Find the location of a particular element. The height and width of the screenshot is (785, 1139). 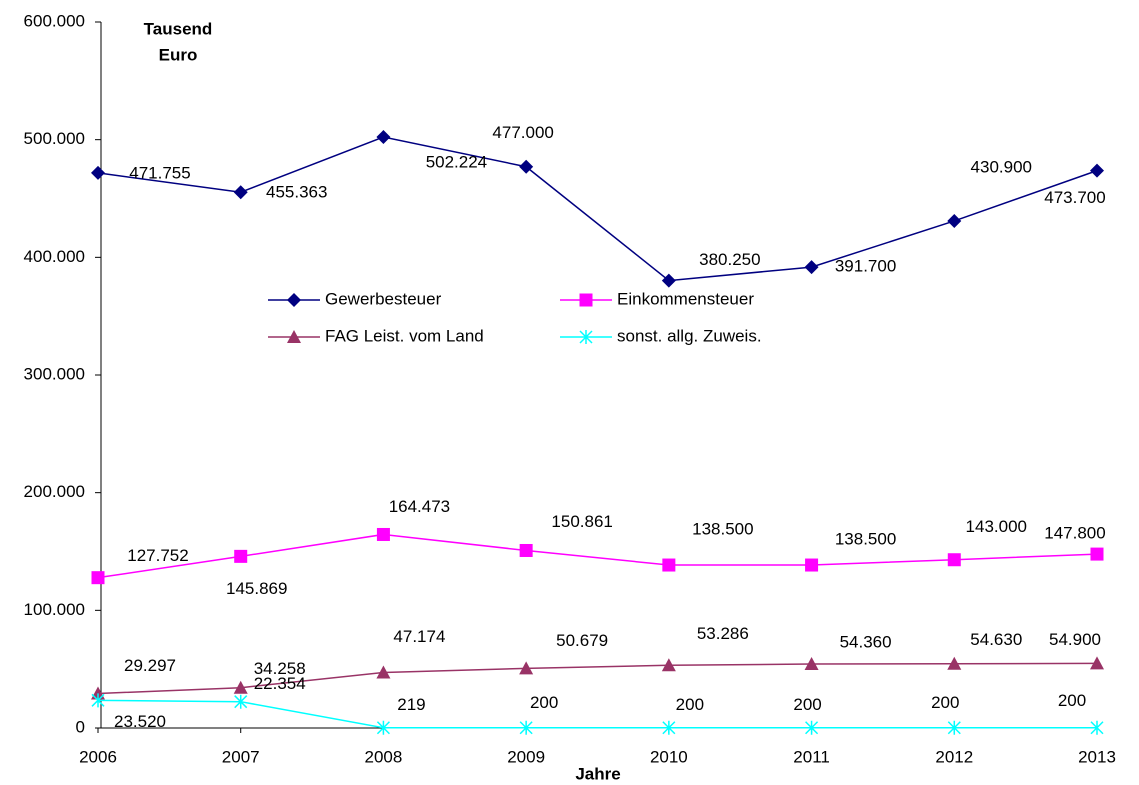

data-label: 23.520 is located at coordinates (140, 721).